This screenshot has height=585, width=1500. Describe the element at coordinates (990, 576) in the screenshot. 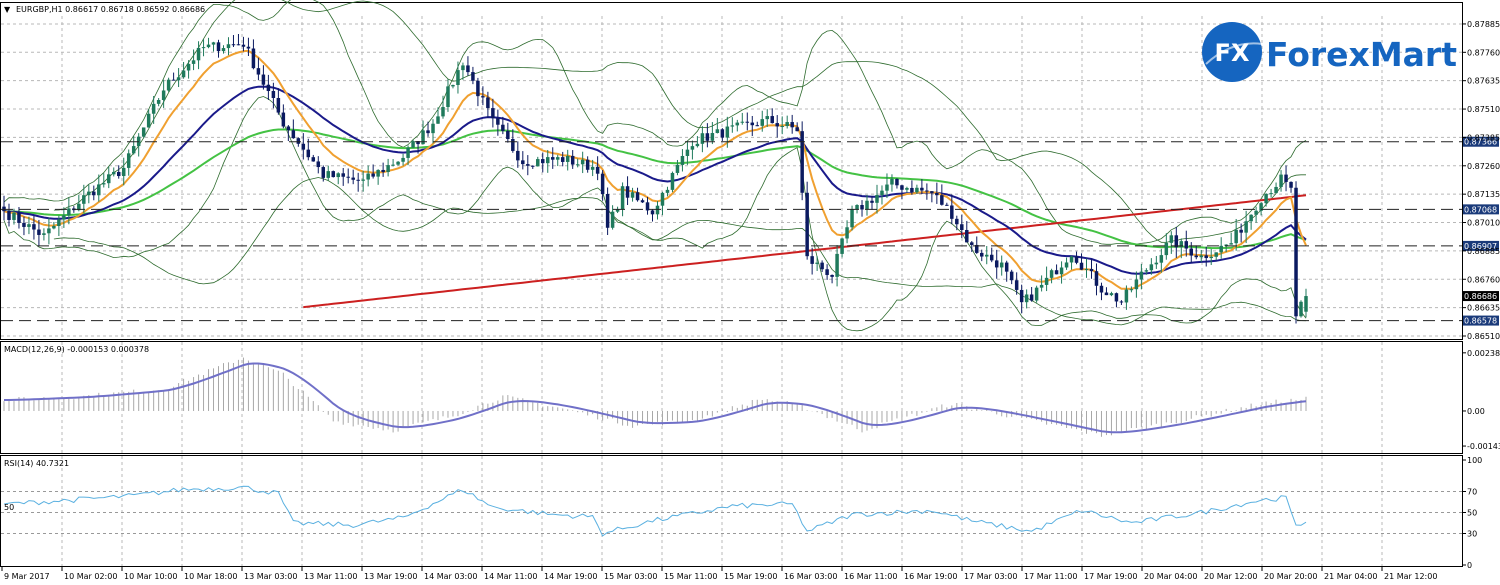

I see `time-label: 17 Mar 03:00` at that location.